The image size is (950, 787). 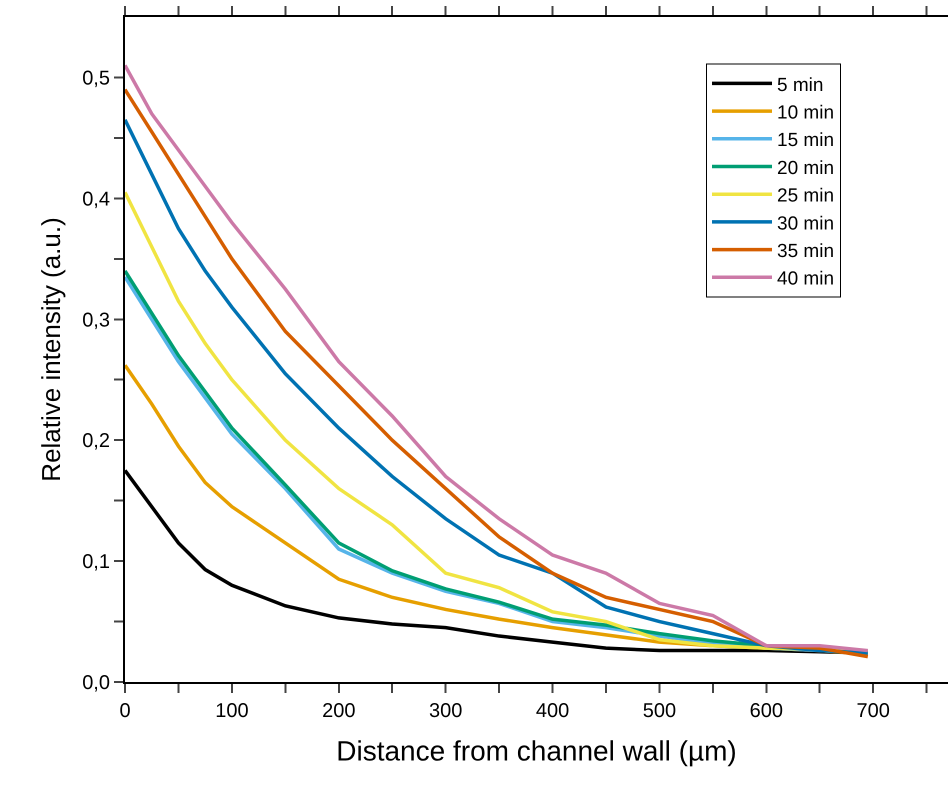 What do you see at coordinates (805, 251) in the screenshot?
I see `legend-label: 35 min` at bounding box center [805, 251].